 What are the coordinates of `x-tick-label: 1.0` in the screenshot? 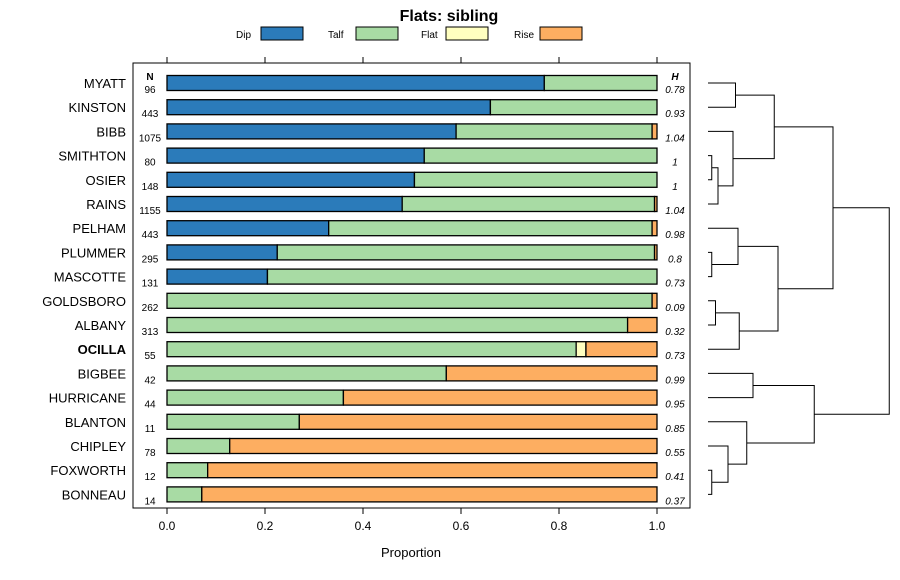 It's located at (657, 526).